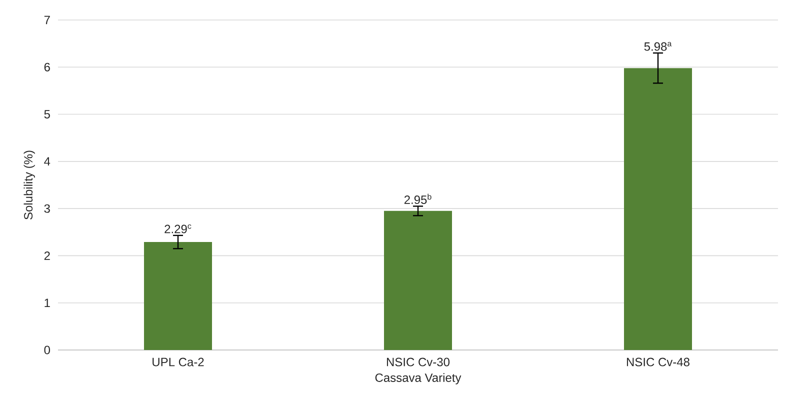 The image size is (788, 411). Describe the element at coordinates (418, 362) in the screenshot. I see `x-tick-label: NSIC Cv-30` at that location.